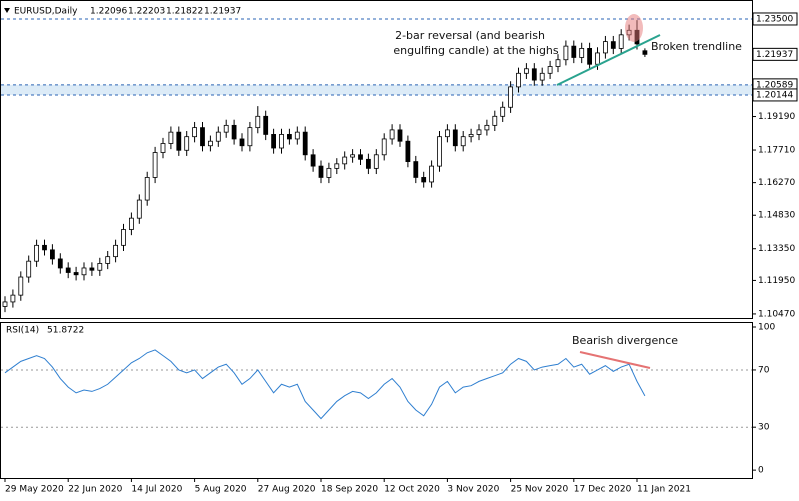  What do you see at coordinates (776, 281) in the screenshot?
I see `y-tick-label: 1.11950` at bounding box center [776, 281].